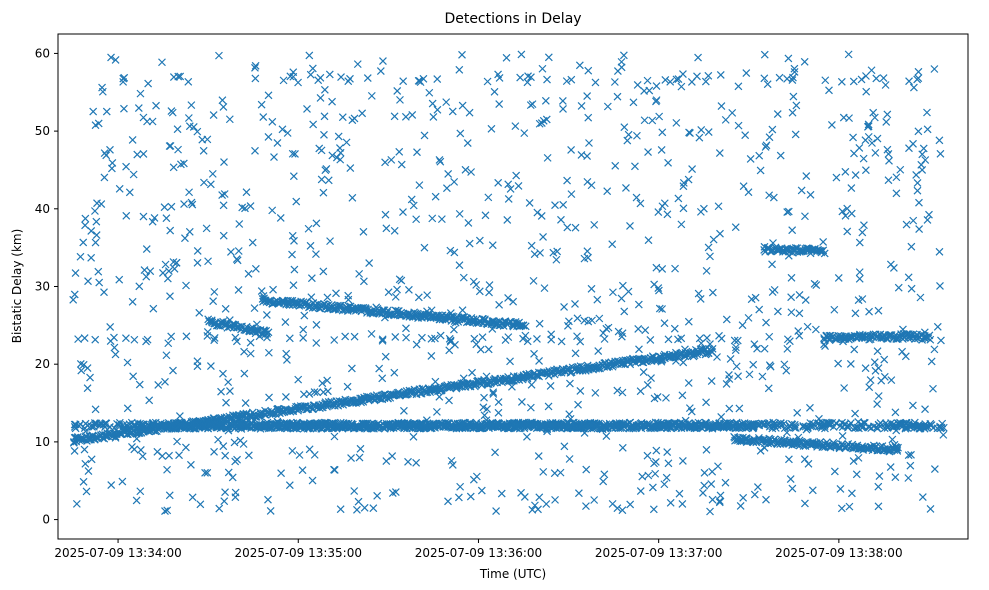 The image size is (989, 590). What do you see at coordinates (42, 209) in the screenshot?
I see `y-tick-label: 40` at bounding box center [42, 209].